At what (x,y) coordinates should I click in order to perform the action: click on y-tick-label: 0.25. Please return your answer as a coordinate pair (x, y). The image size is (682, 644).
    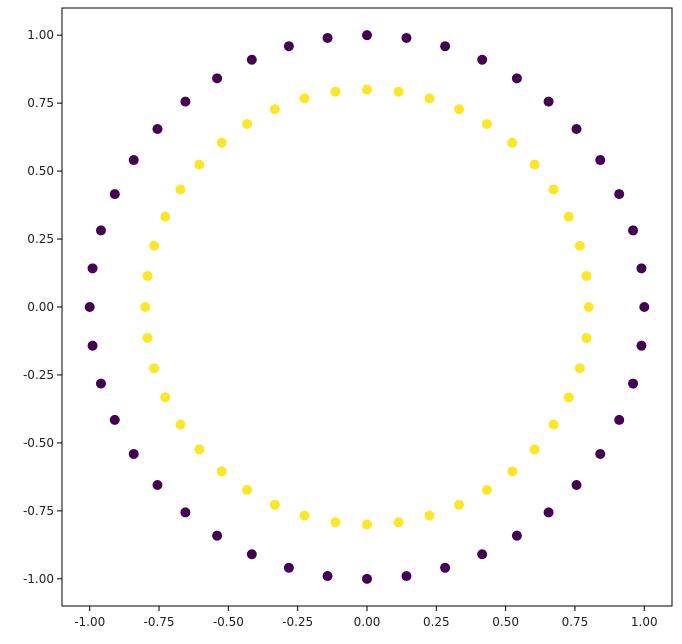
    Looking at the image, I should click on (40, 239).